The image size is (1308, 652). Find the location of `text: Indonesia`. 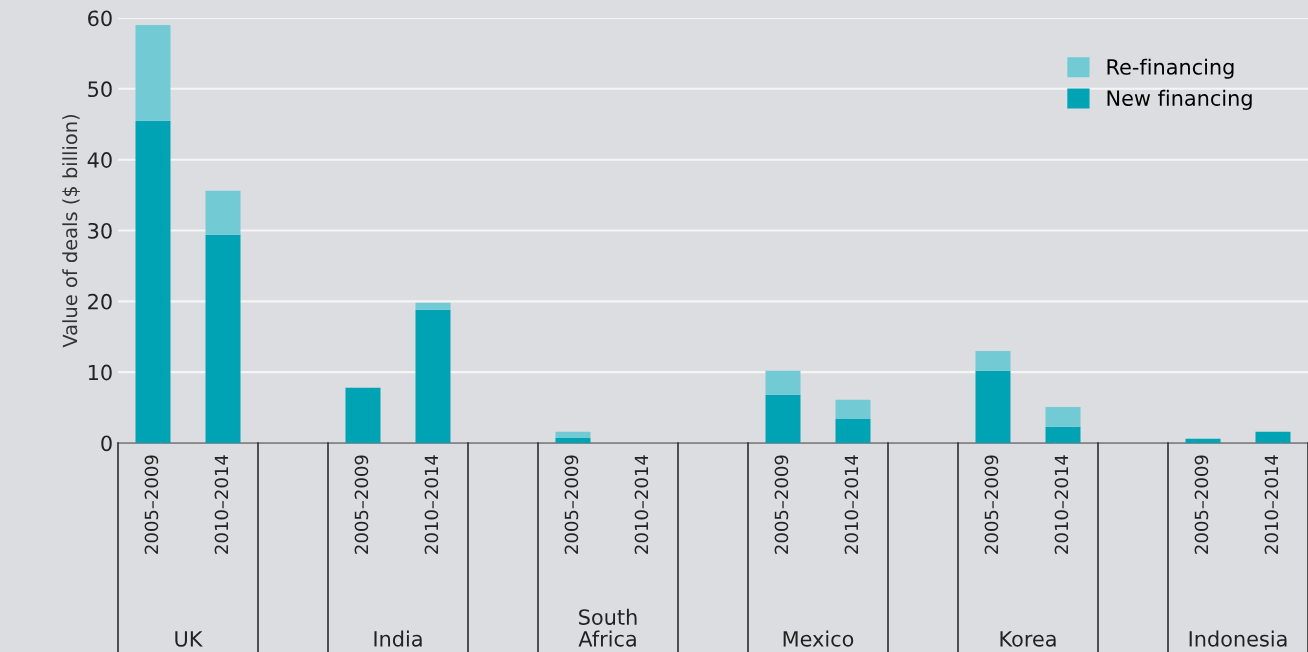

text: Indonesia is located at coordinates (1238, 638).